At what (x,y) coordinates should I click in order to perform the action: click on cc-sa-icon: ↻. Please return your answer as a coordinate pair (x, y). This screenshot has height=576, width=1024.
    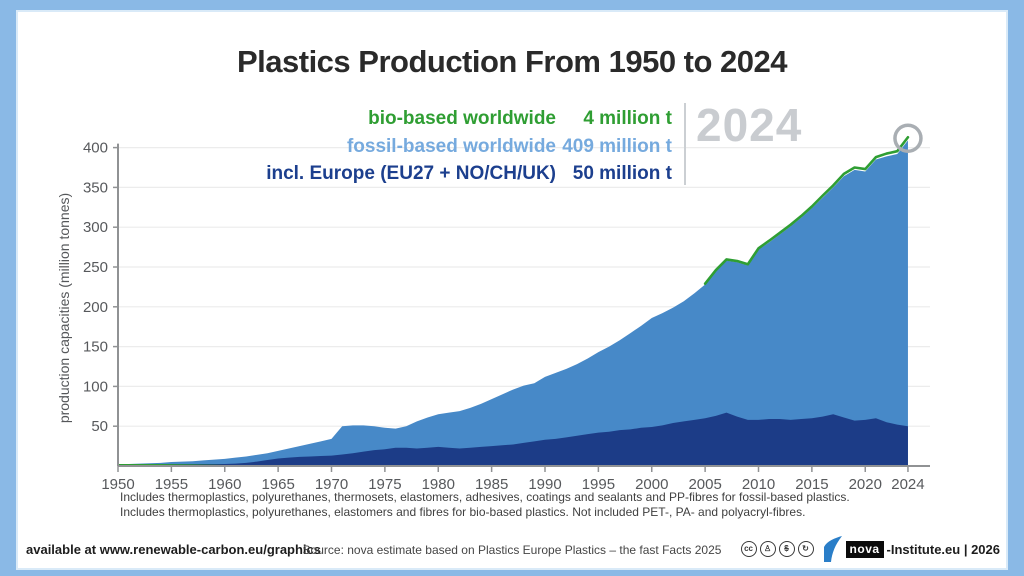
    Looking at the image, I should click on (805, 549).